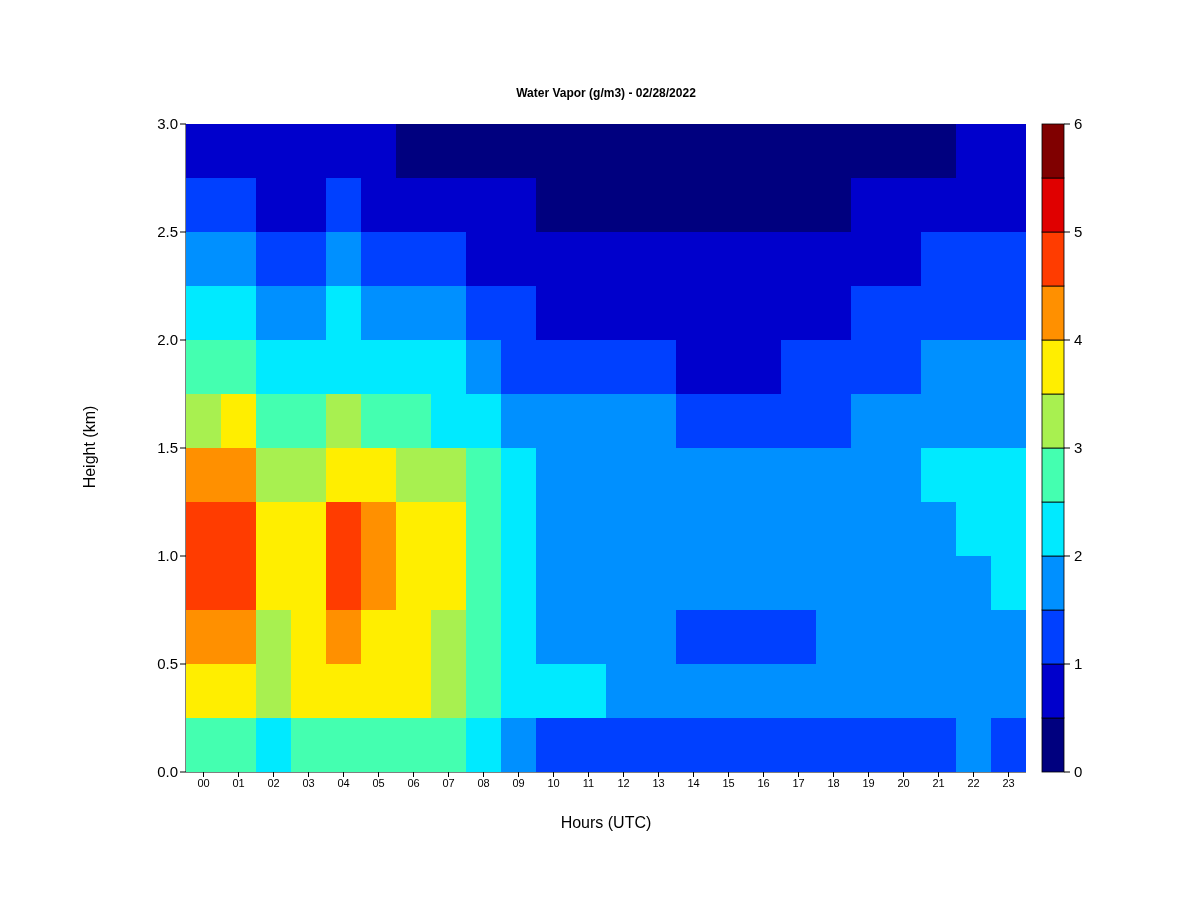 Image resolution: width=1200 pixels, height=900 pixels. Describe the element at coordinates (763, 782) in the screenshot. I see `x-tick-label: 16` at that location.